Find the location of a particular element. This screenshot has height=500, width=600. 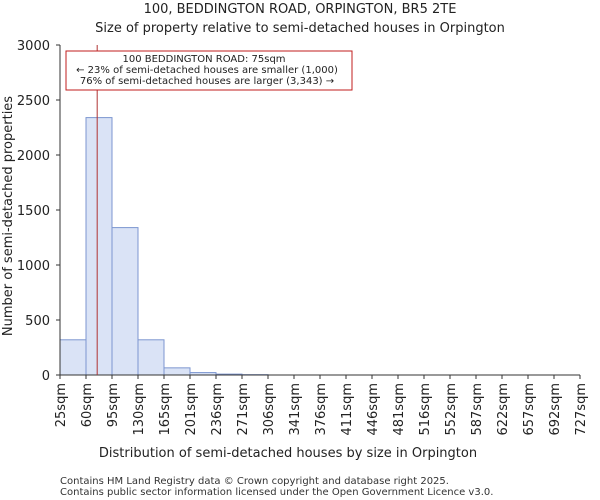

bar-95sqm is located at coordinates (125, 301).